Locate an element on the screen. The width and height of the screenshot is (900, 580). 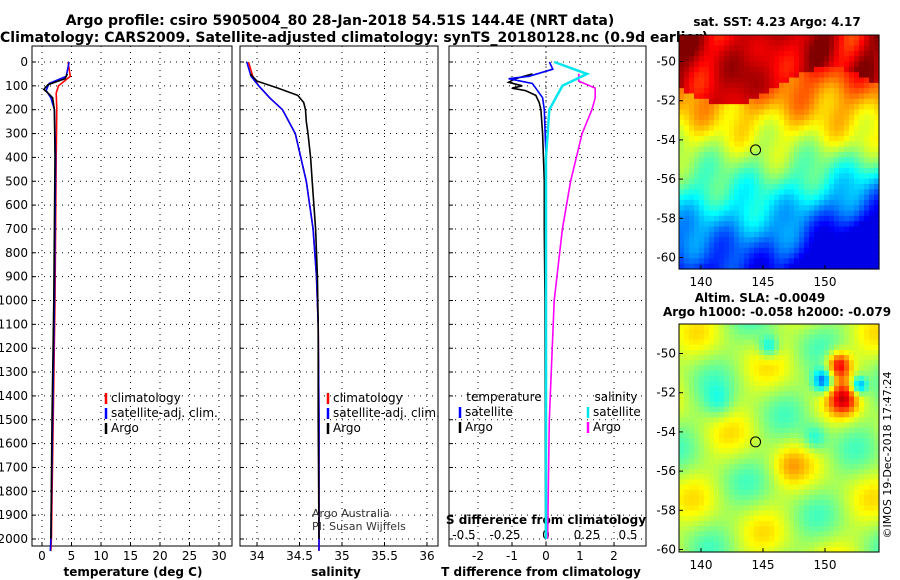
depth-tick-label: 1000 is located at coordinates (14, 301).